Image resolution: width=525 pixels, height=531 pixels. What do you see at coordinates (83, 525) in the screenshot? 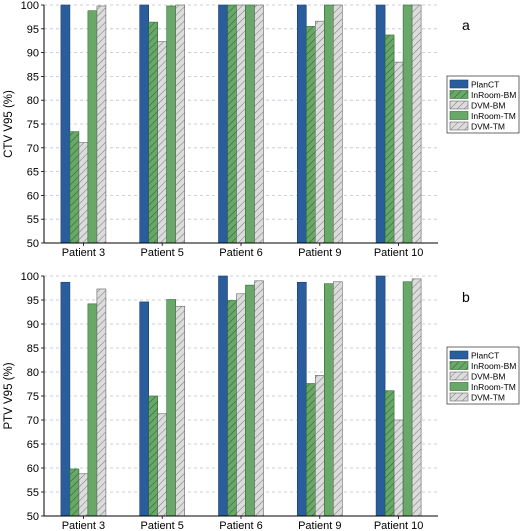
I see `x-tick-label: Patient 3` at bounding box center [83, 525].